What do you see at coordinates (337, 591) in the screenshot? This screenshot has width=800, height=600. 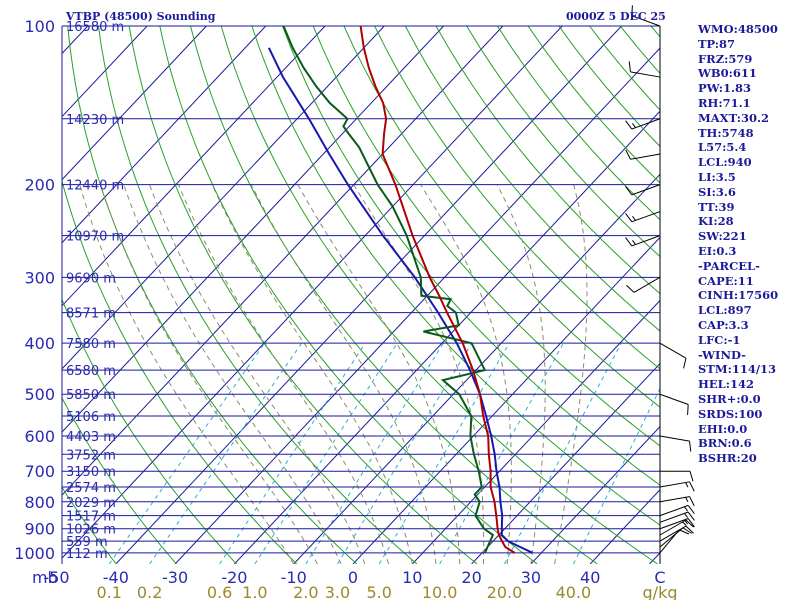 I see `mixing-ratio-tick-label: 3.0` at bounding box center [337, 591].